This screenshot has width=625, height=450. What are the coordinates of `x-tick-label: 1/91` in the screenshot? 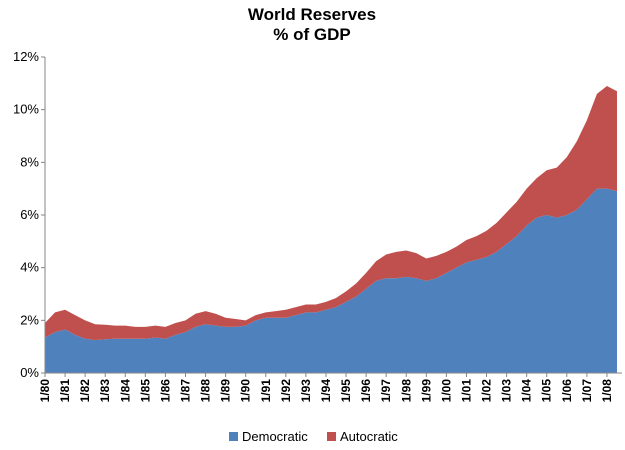 It's located at (266, 391).